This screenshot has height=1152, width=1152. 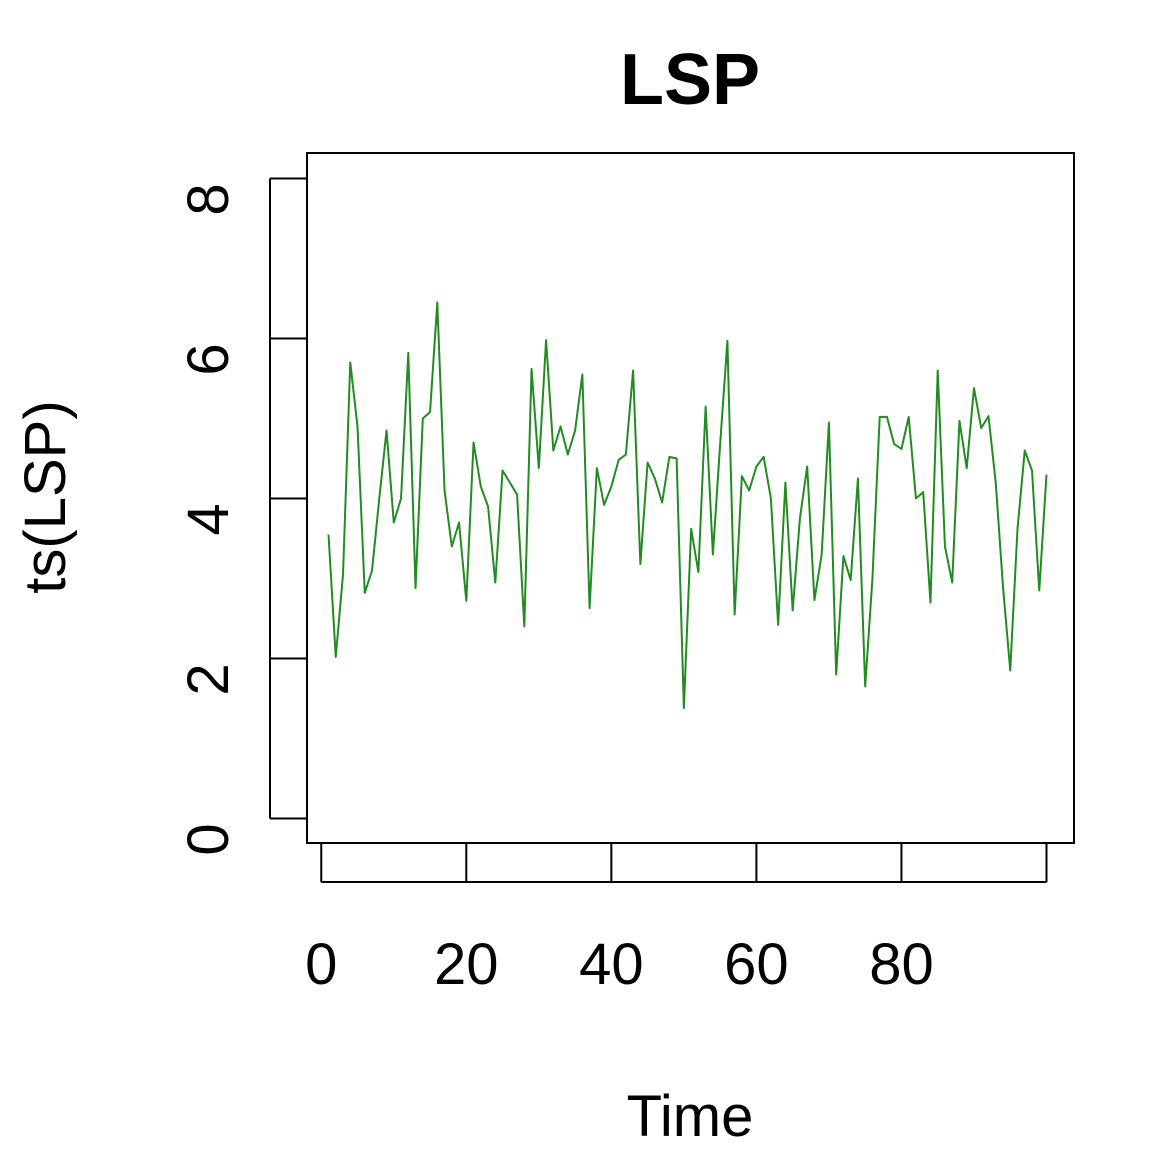 I want to click on x-tick-label: 20, so click(x=466, y=964).